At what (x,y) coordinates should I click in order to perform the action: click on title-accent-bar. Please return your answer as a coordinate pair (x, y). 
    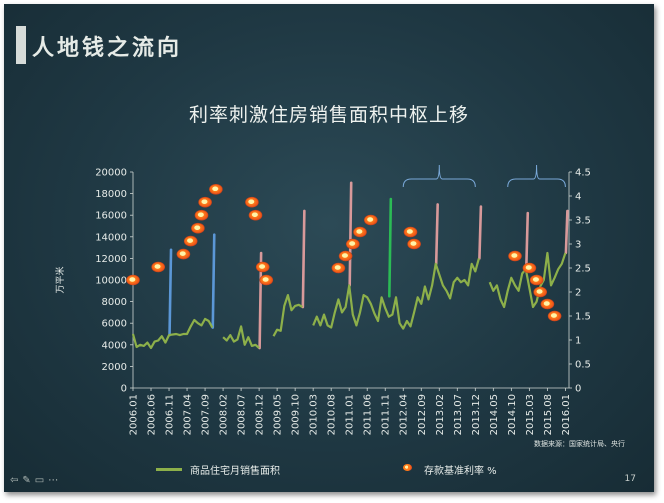
    Looking at the image, I should click on (21, 45).